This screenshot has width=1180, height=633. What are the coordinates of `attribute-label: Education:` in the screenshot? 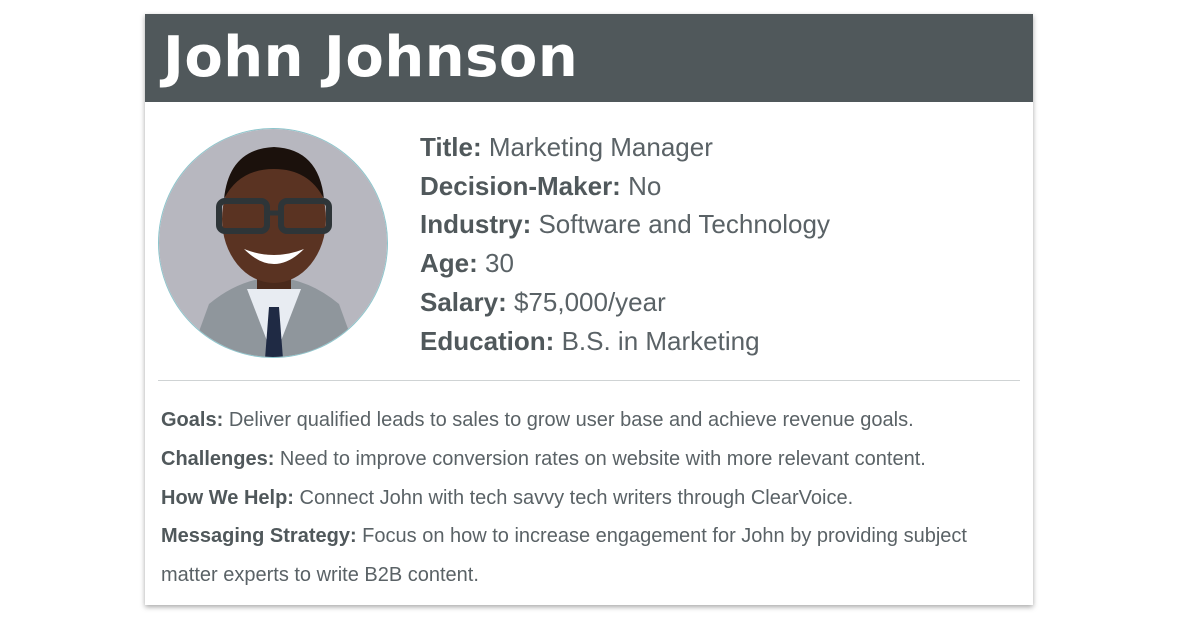 It's located at (487, 340).